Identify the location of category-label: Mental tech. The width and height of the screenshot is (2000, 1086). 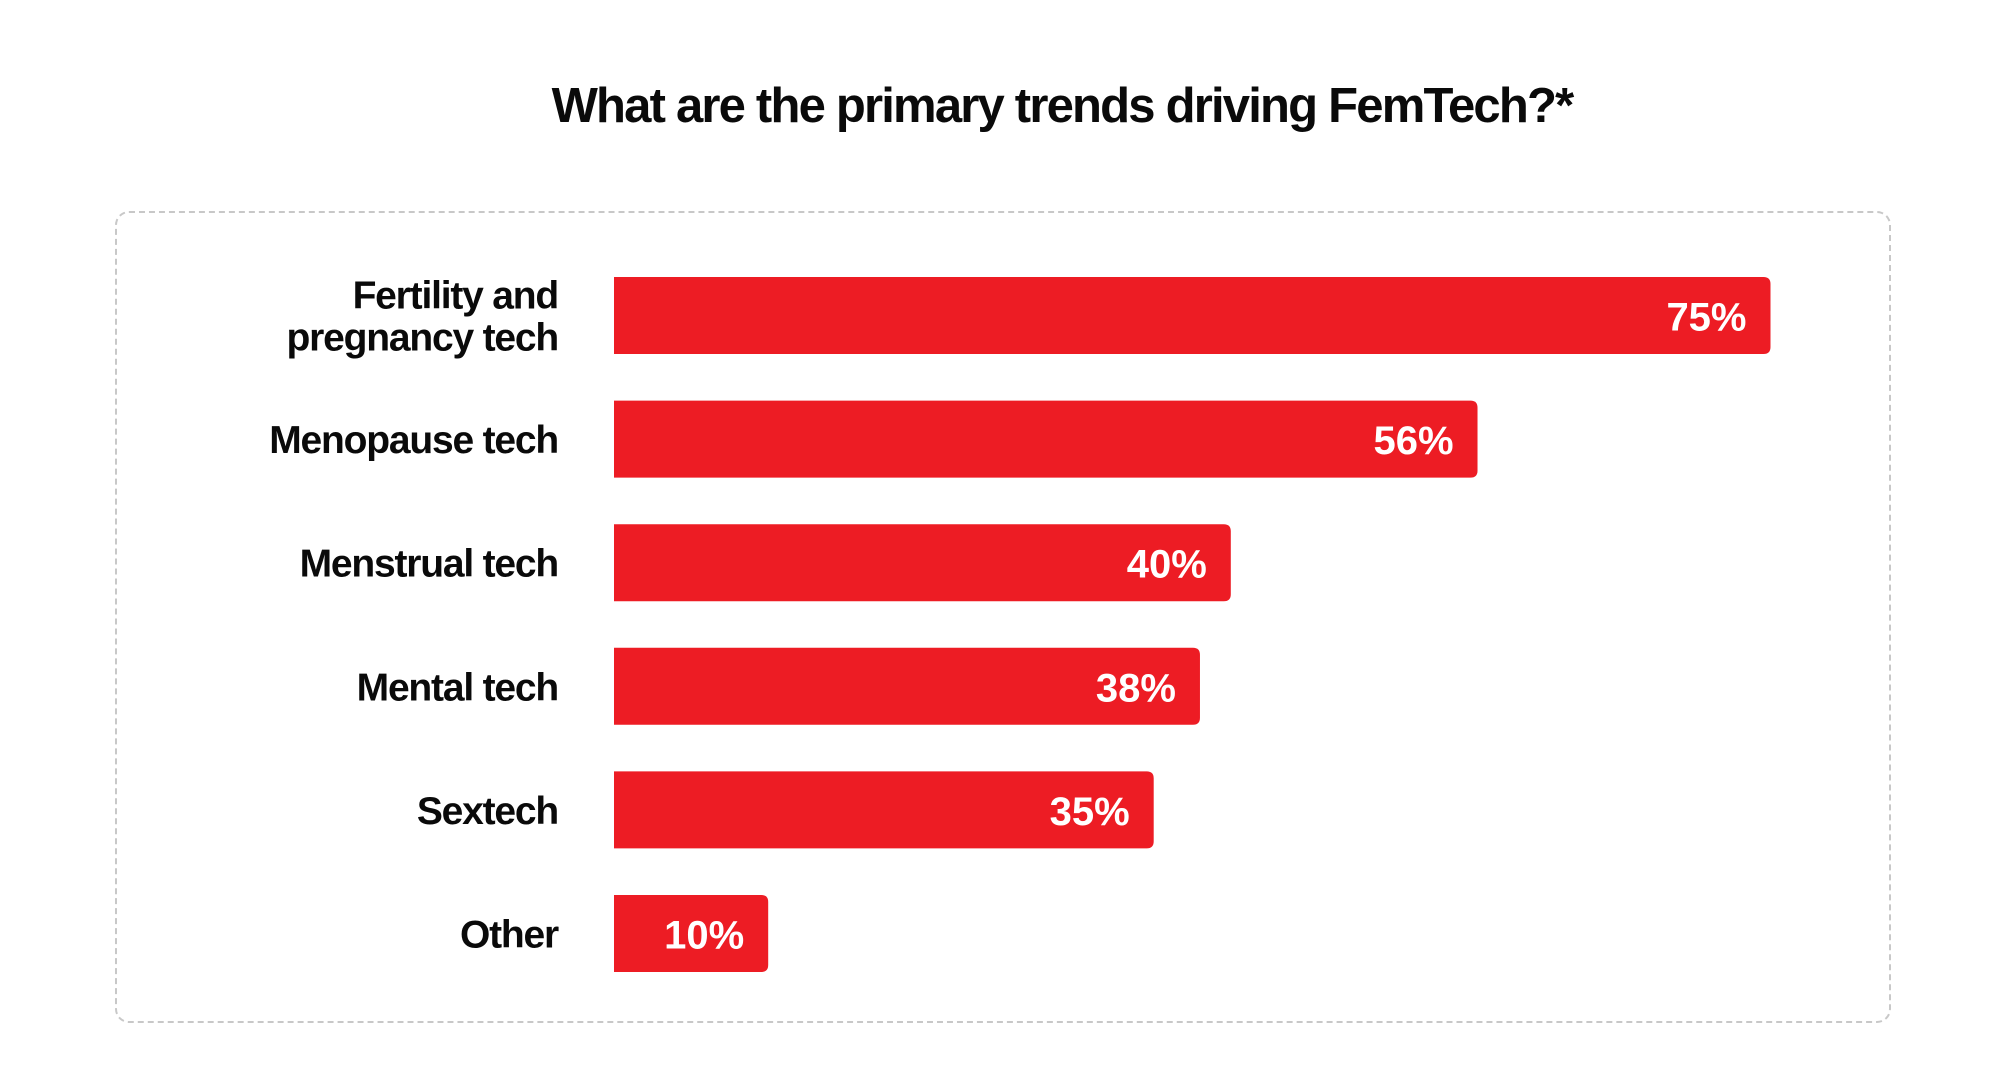
(457, 687).